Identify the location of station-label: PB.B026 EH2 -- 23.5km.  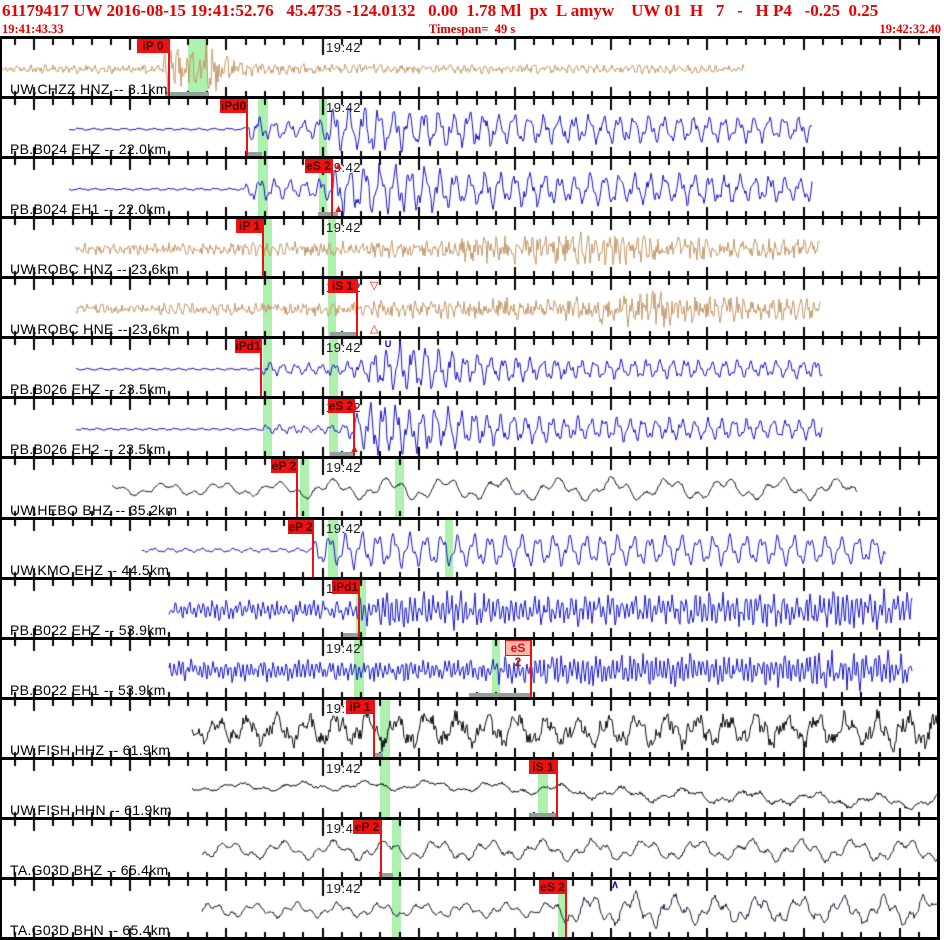
(88, 449).